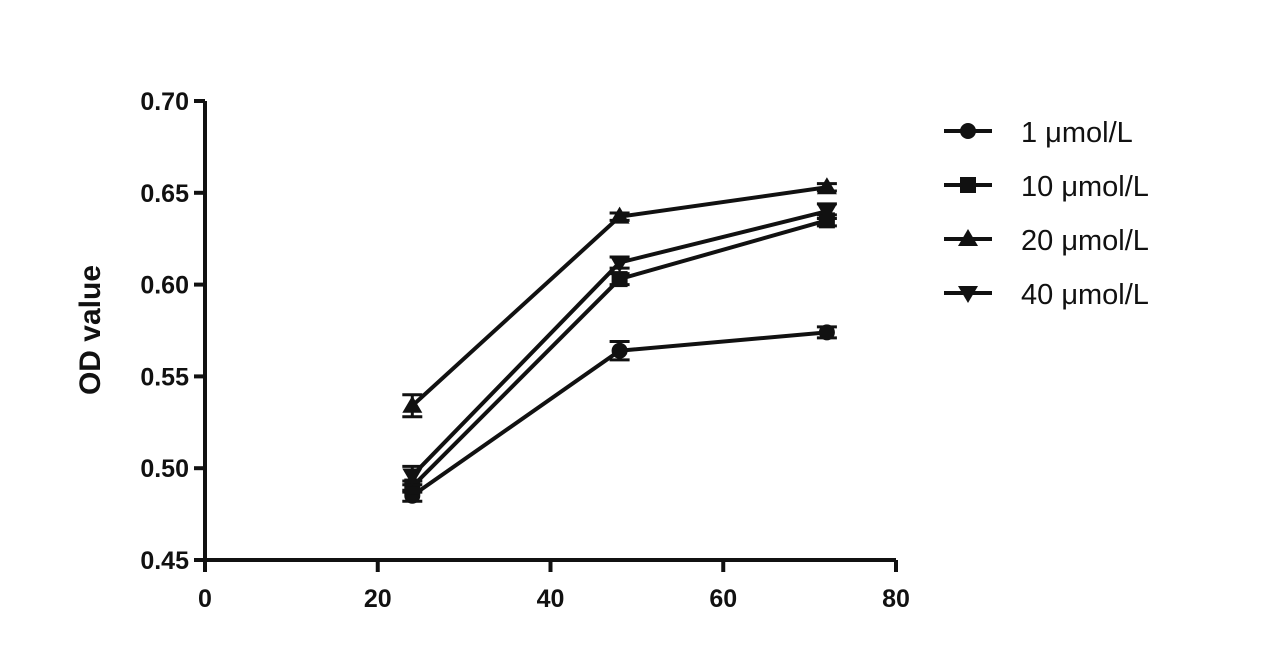 Image resolution: width=1281 pixels, height=652 pixels. Describe the element at coordinates (1085, 295) in the screenshot. I see `legend-label: 40 μmol/L` at that location.